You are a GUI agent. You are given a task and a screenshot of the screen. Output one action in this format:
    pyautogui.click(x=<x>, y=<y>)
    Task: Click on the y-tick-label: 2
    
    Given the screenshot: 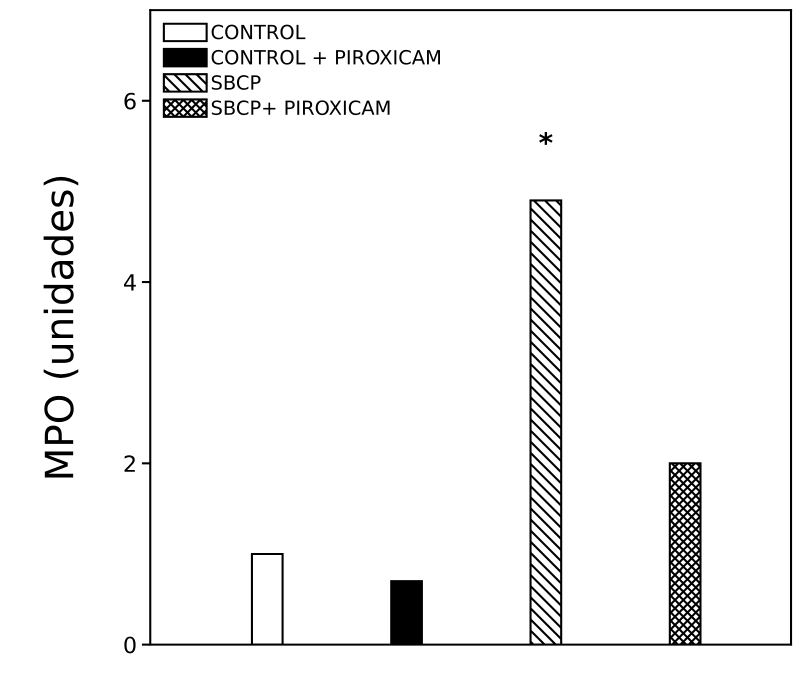 What is the action you would take?
    pyautogui.click(x=129, y=463)
    